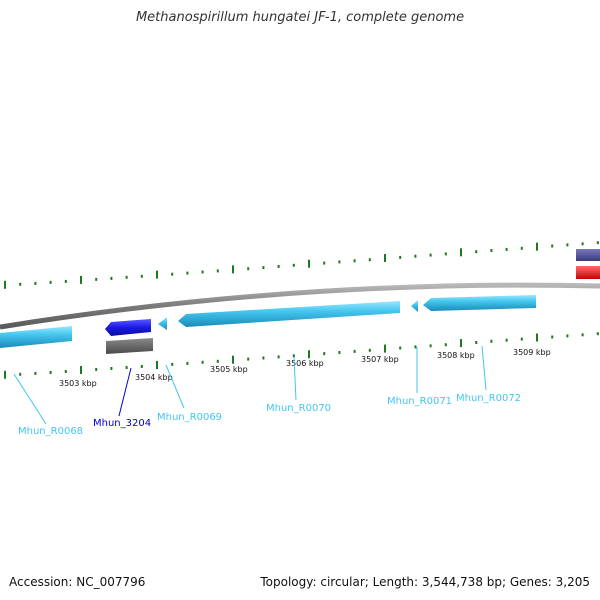 This screenshot has width=600, height=600. I want to click on upper-gc-track, so click(301, 265).